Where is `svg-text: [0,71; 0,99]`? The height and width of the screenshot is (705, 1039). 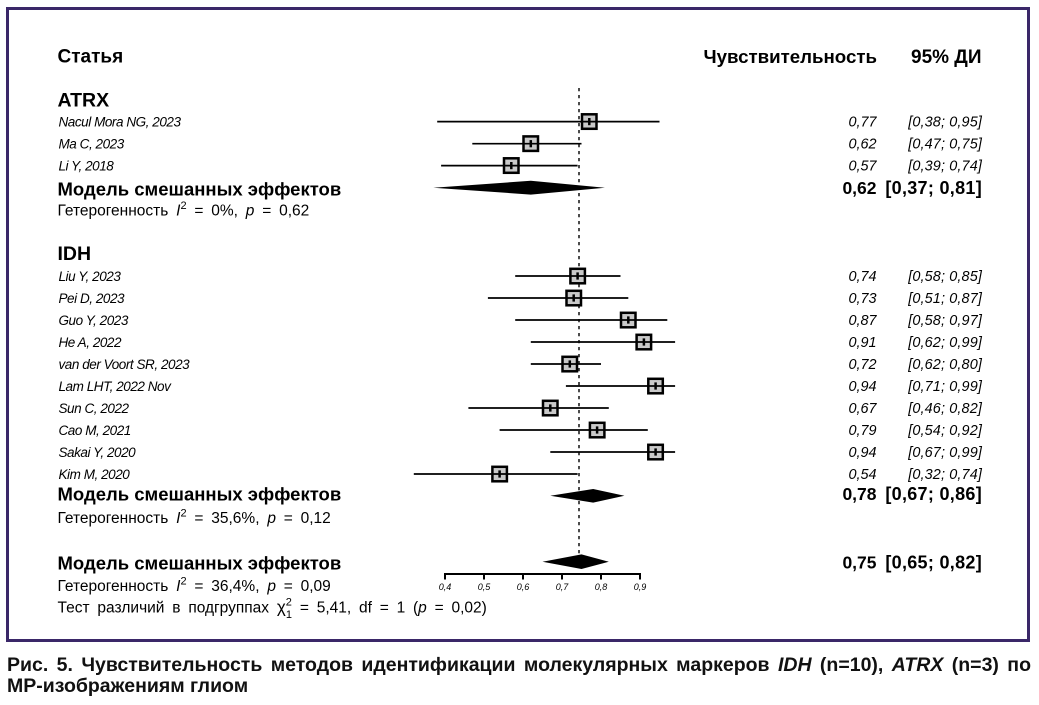
svg-text: [0,71; 0,99] is located at coordinates (945, 387).